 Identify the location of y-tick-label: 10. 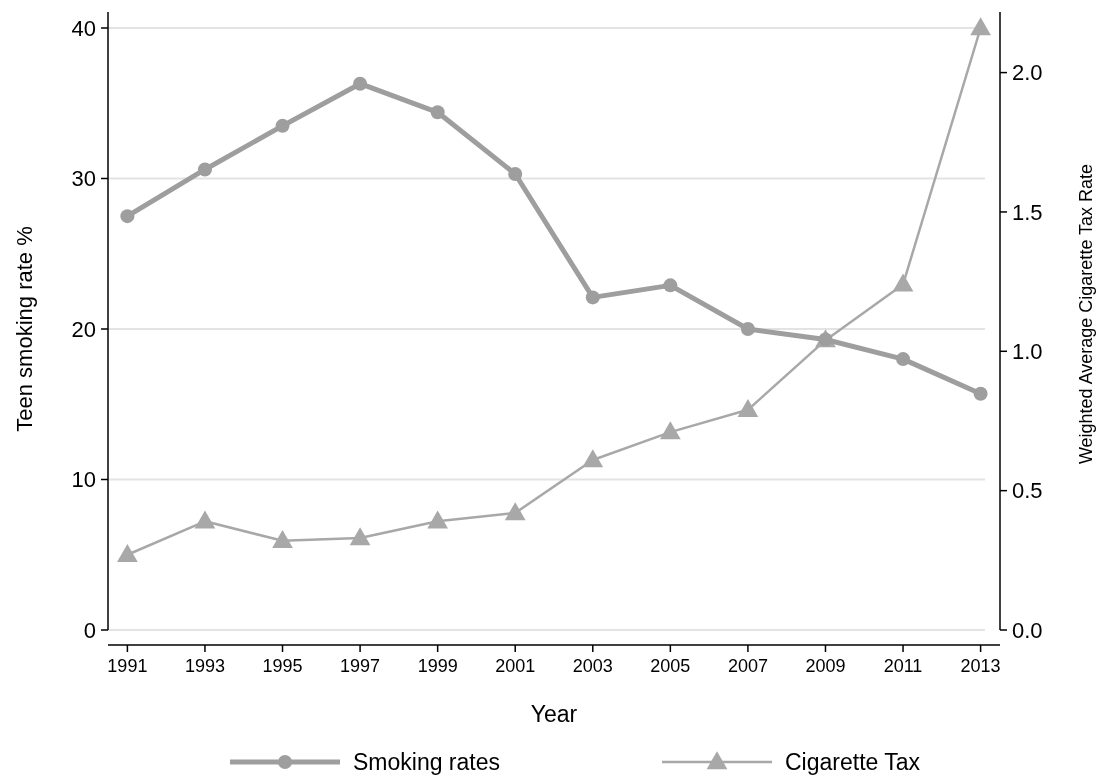
(83, 480).